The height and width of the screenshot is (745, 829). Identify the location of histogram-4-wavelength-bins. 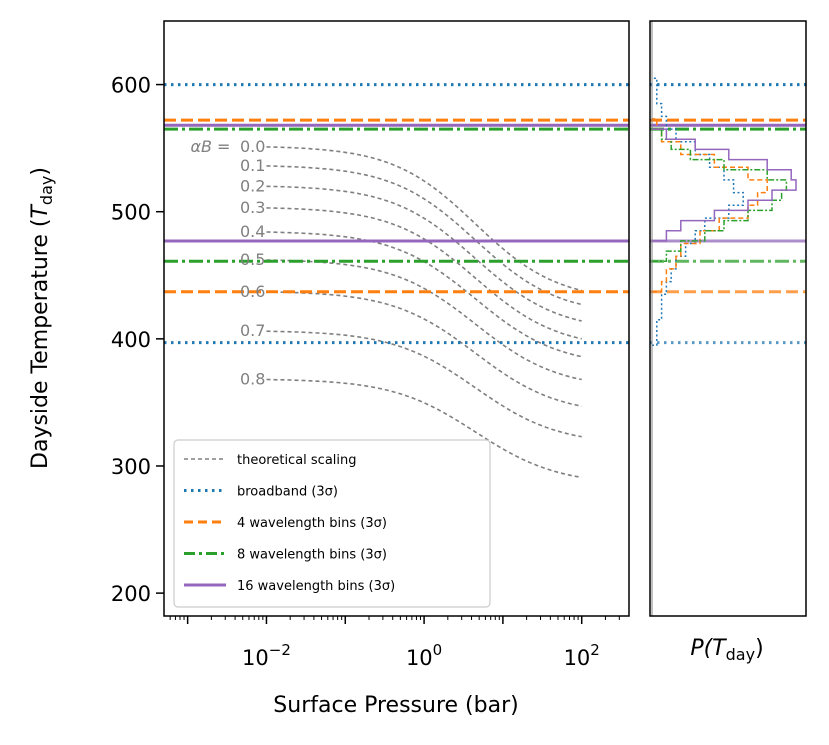
(710, 205).